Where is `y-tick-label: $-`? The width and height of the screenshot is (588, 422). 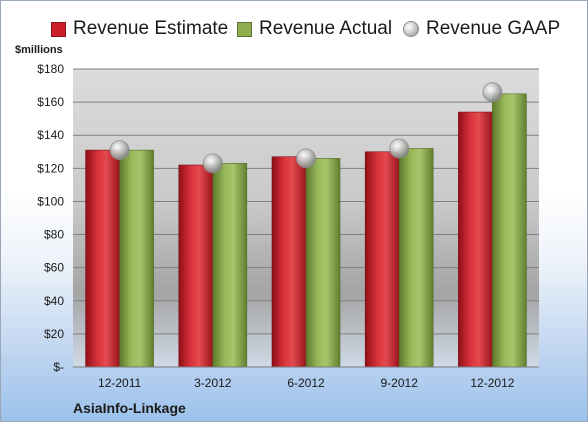
y-tick-label: $- is located at coordinates (58, 367).